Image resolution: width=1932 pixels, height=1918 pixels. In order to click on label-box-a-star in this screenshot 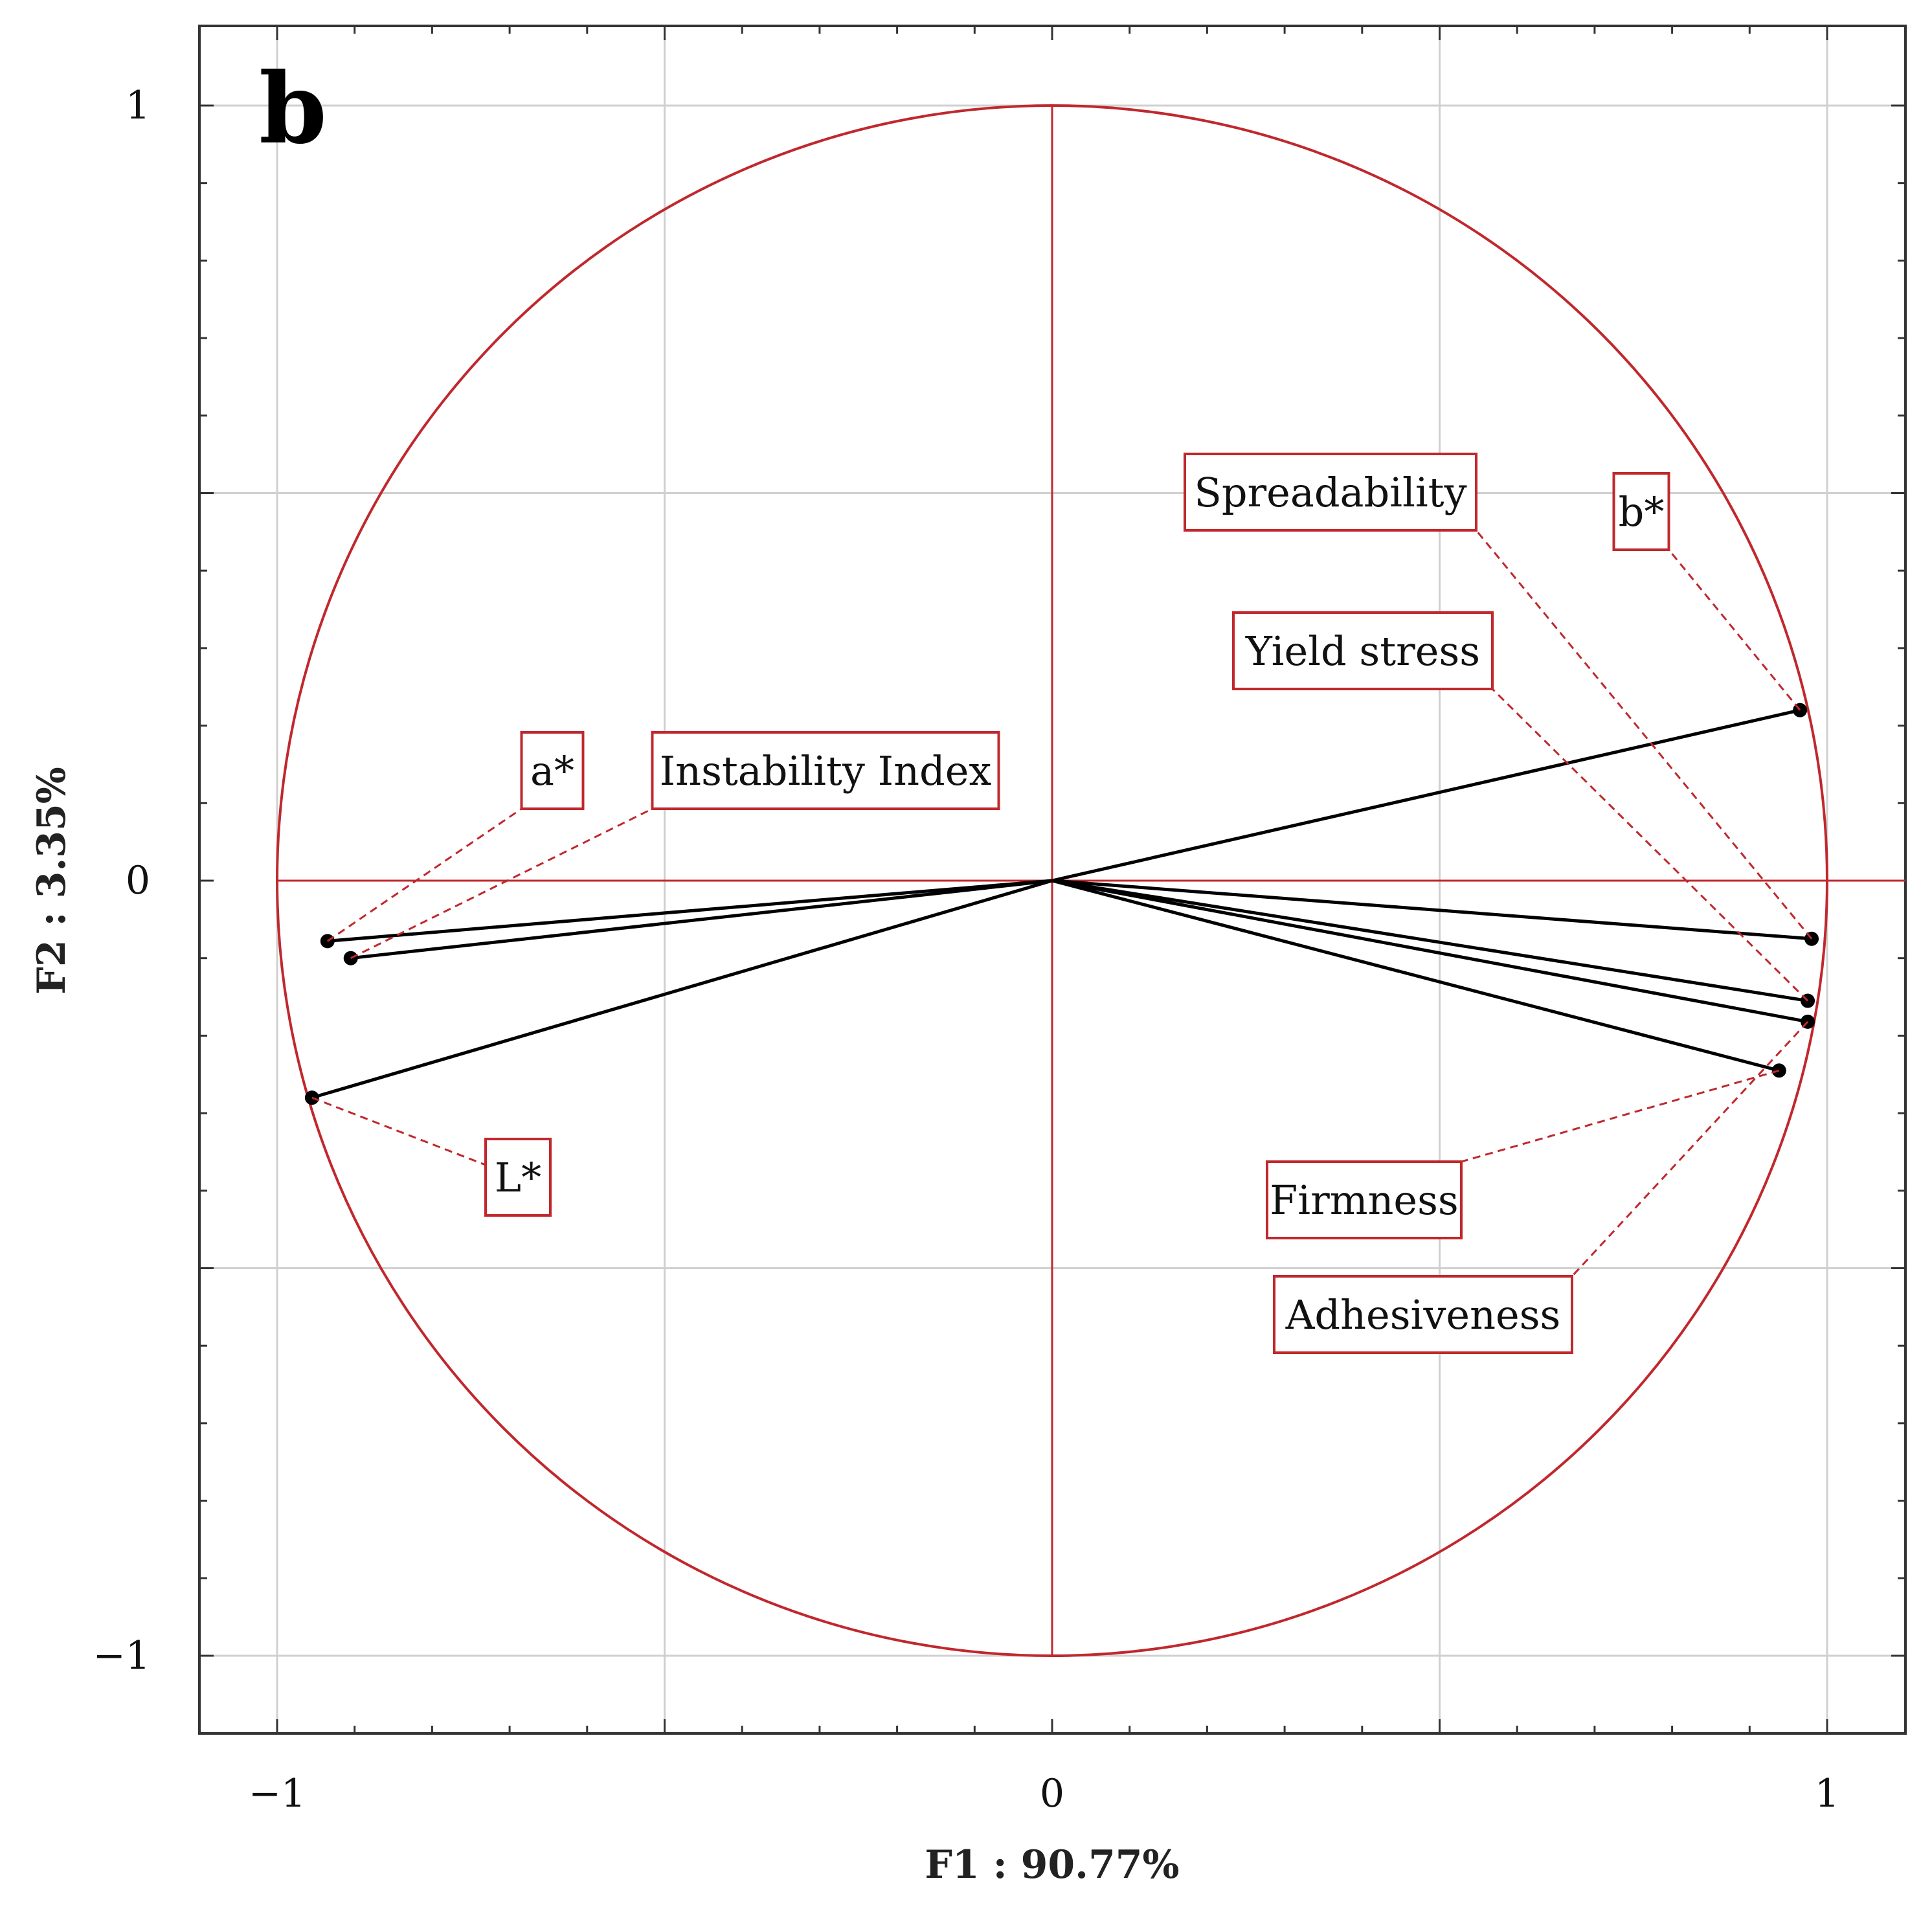, I will do `click(552, 770)`.